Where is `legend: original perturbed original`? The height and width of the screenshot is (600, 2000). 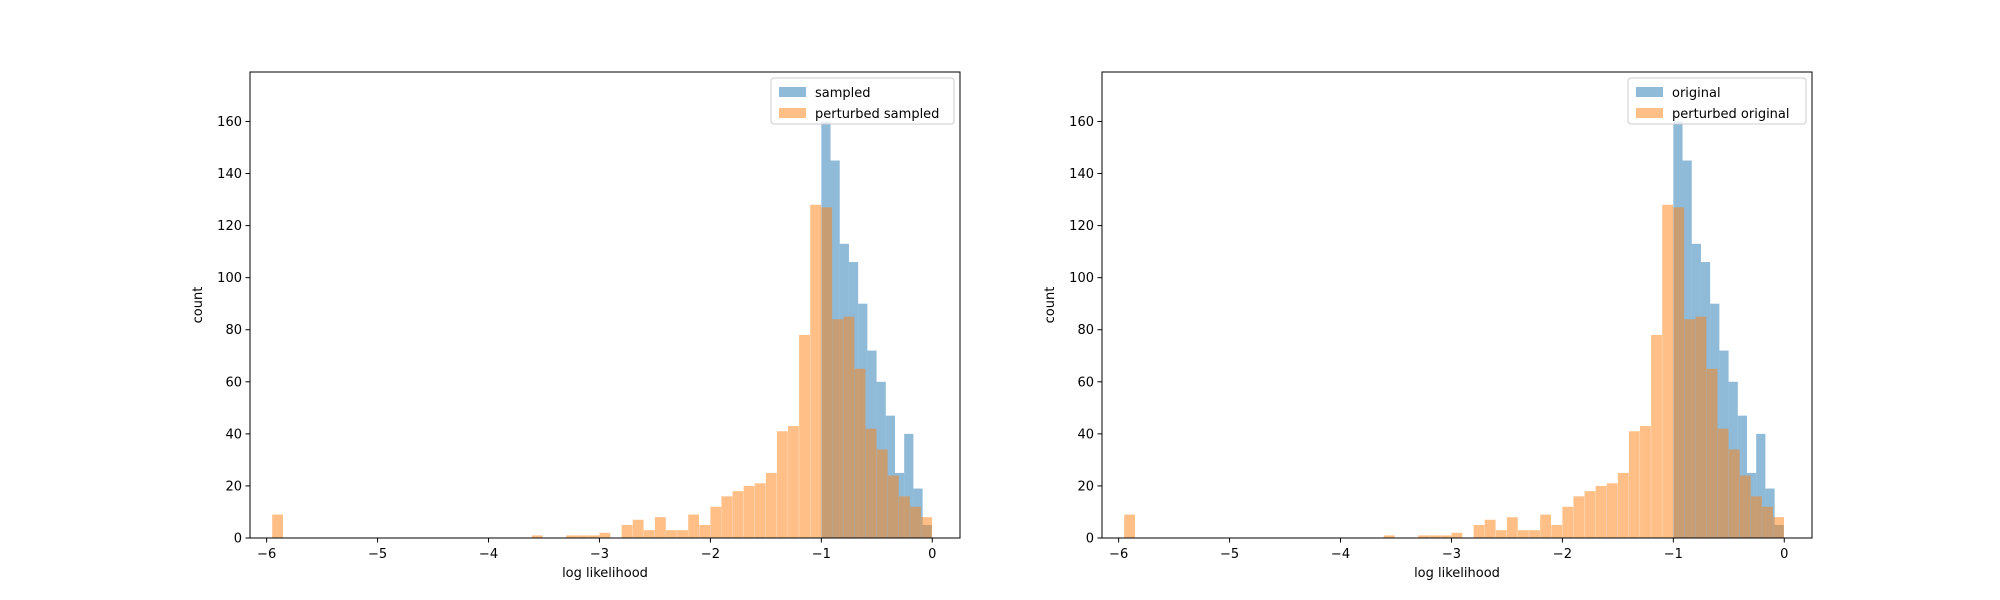 legend: original perturbed original is located at coordinates (1717, 101).